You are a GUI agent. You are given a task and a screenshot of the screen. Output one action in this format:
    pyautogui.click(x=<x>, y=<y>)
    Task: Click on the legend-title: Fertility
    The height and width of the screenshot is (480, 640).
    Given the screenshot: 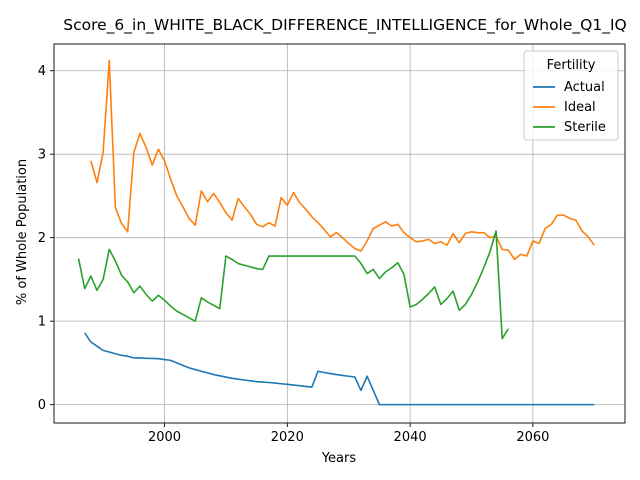 What is the action you would take?
    pyautogui.click(x=571, y=65)
    